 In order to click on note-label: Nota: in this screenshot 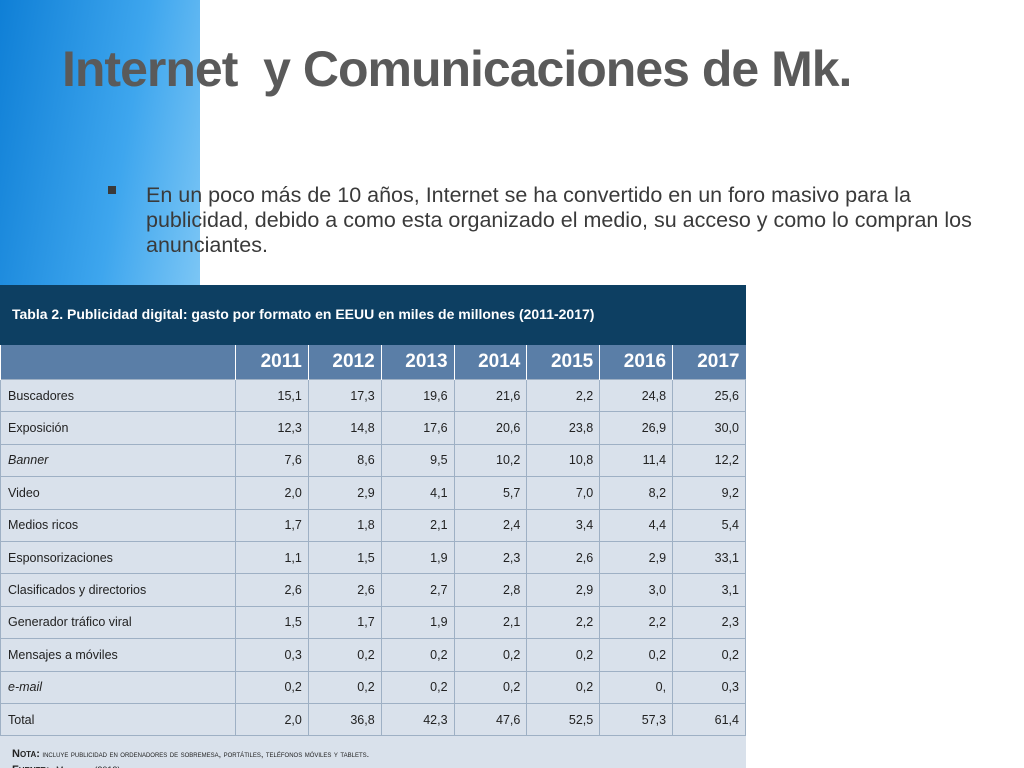, I will do `click(26, 754)`.